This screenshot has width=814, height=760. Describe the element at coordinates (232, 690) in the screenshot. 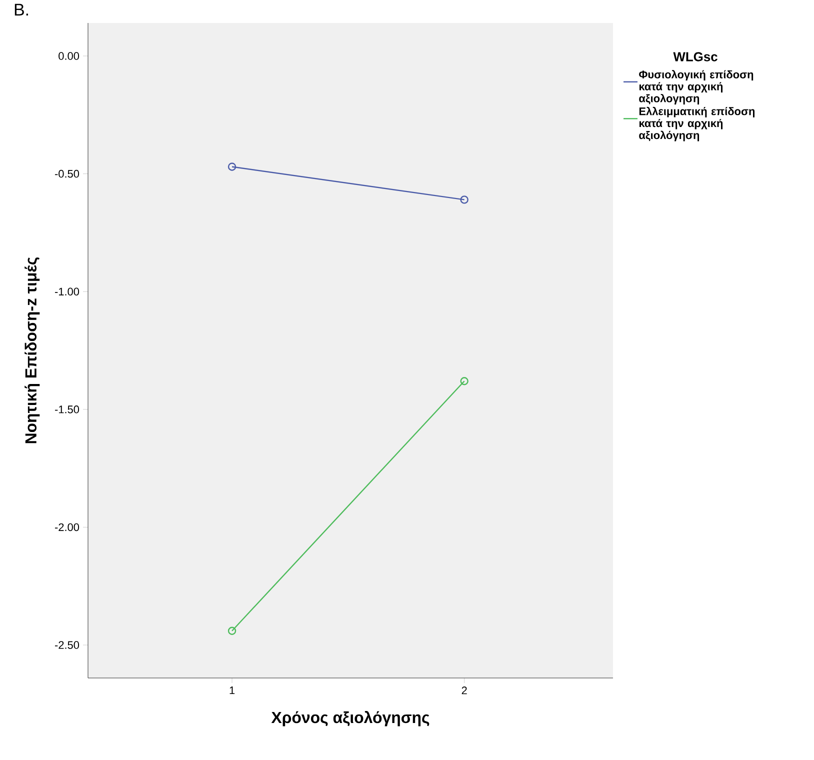

I see `x-tick-label: 1` at that location.